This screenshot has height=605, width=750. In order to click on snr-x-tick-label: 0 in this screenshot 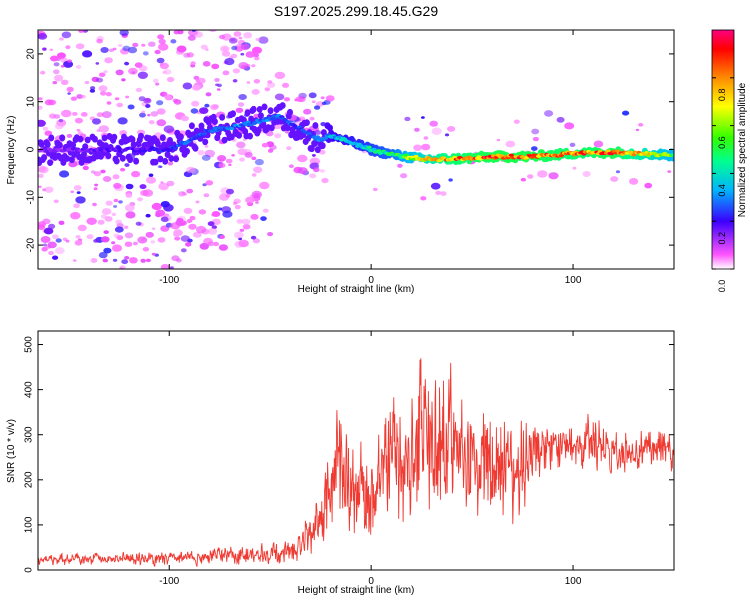, I will do `click(371, 581)`.